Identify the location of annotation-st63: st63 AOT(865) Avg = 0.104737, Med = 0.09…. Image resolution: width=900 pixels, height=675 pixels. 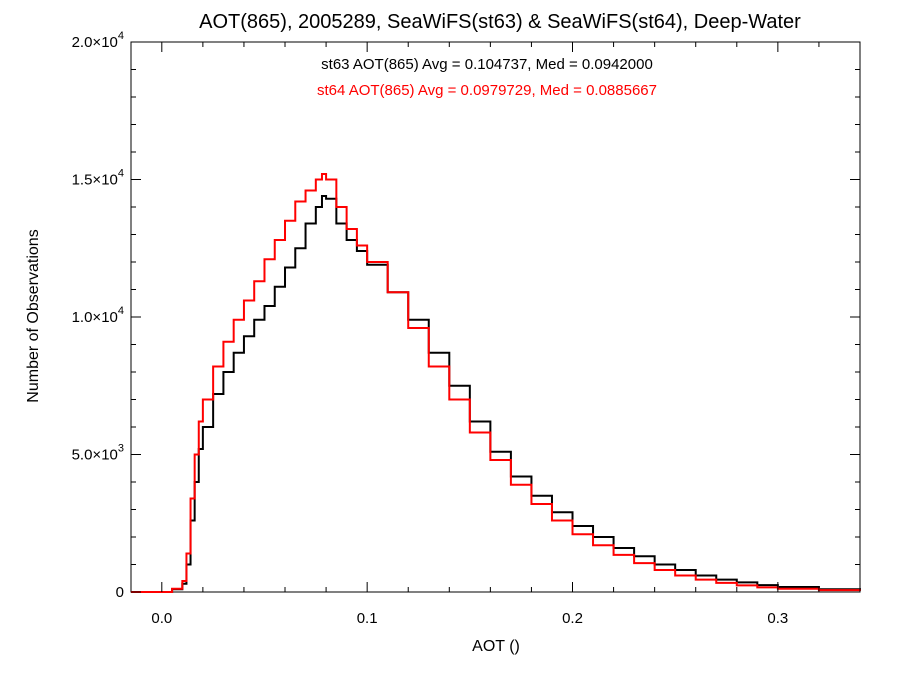
(487, 64).